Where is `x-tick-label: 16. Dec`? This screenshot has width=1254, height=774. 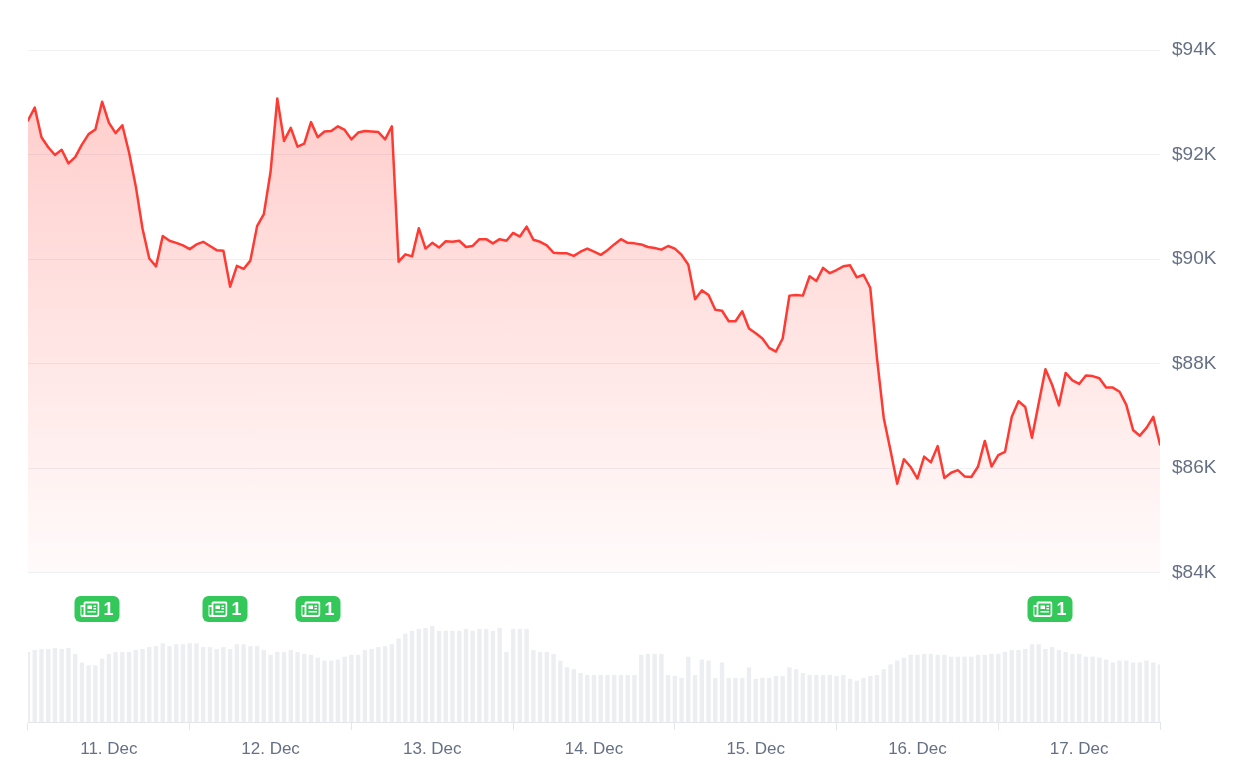 x-tick-label: 16. Dec is located at coordinates (918, 748).